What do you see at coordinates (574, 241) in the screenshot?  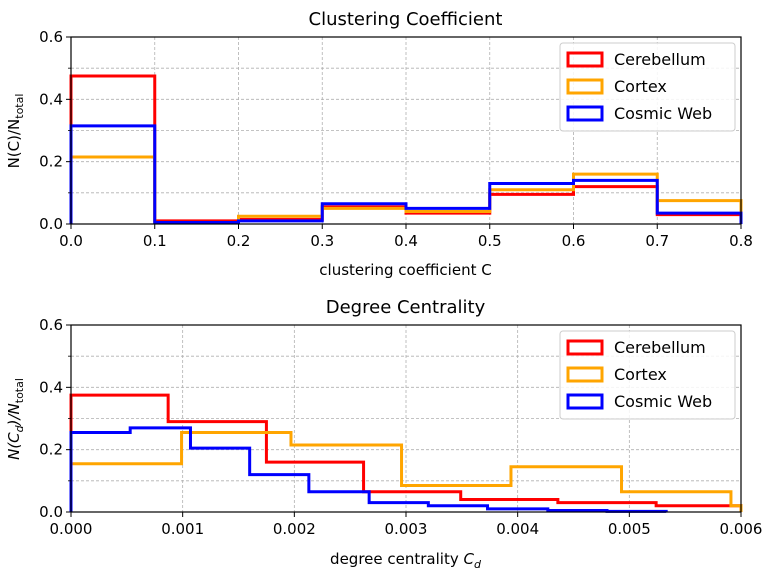 I see `x-tick-label: 0.6` at bounding box center [574, 241].